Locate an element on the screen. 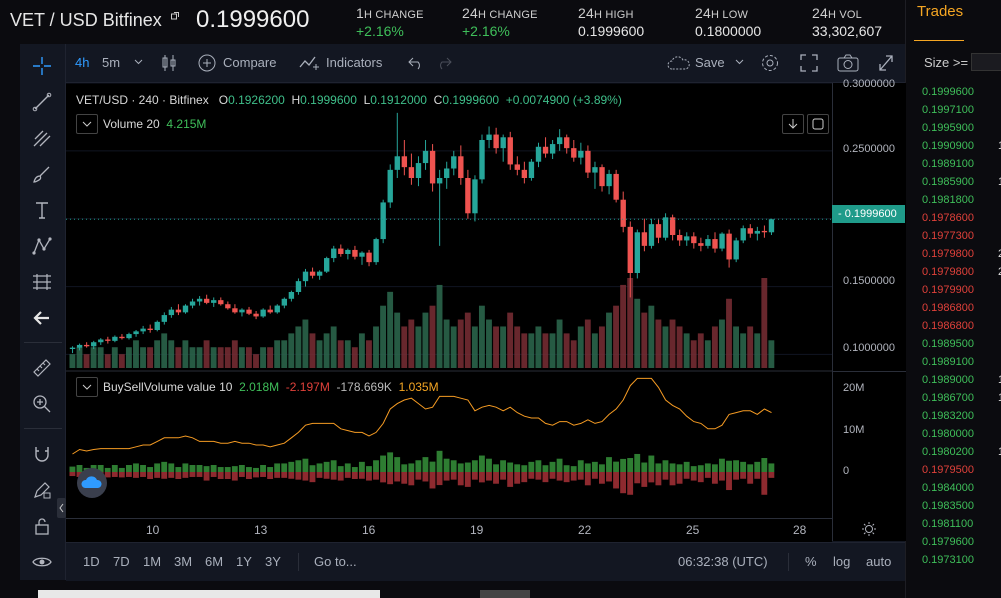  interval-5m-button: 5m is located at coordinates (111, 62).